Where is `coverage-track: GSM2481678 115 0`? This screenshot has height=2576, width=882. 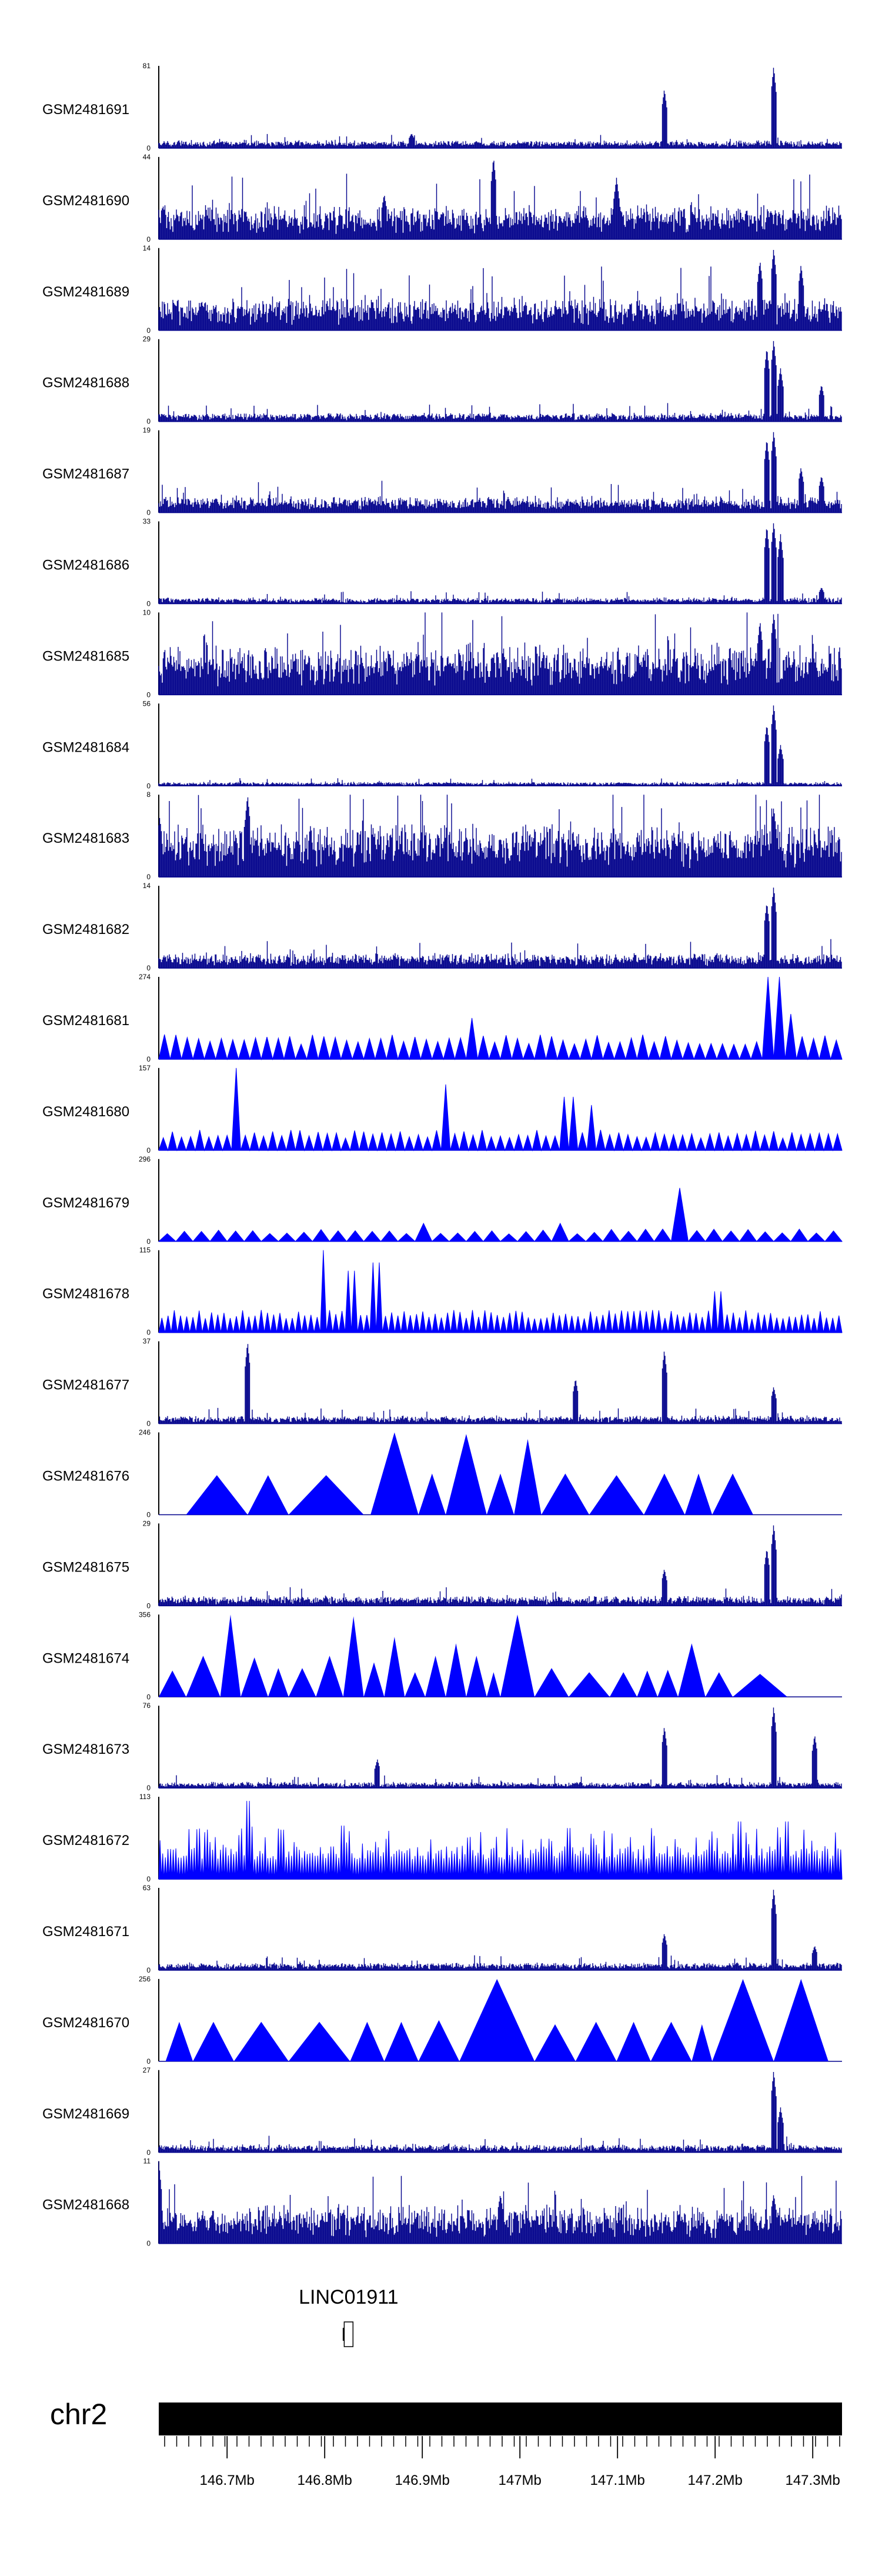
coverage-track: GSM2481678 115 0 is located at coordinates (442, 1291).